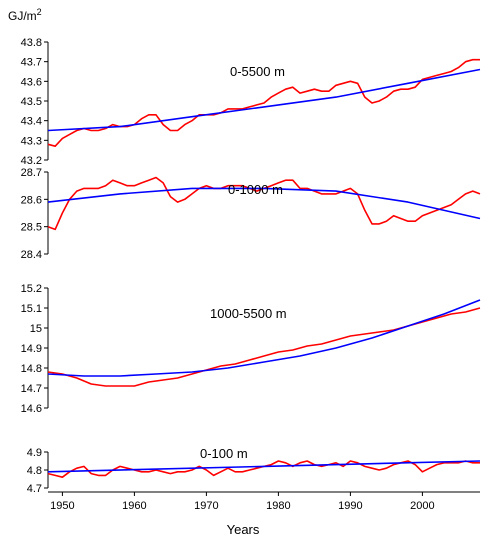 The width and height of the screenshot is (492, 550). I want to click on y-tick-label: 15.1, so click(31, 309).